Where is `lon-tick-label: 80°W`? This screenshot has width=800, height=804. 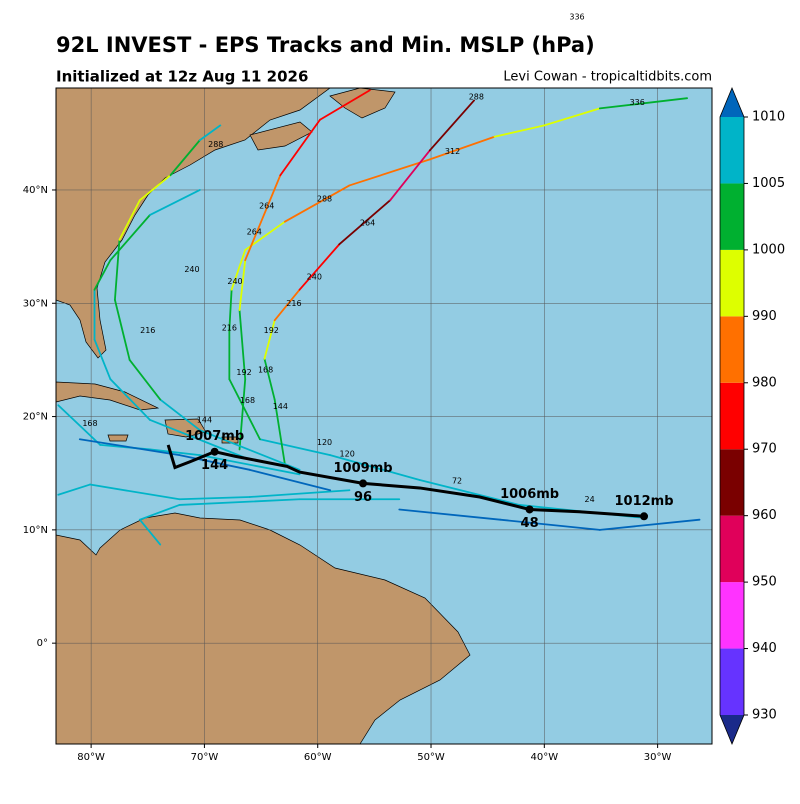 lon-tick-label: 80°W is located at coordinates (91, 757).